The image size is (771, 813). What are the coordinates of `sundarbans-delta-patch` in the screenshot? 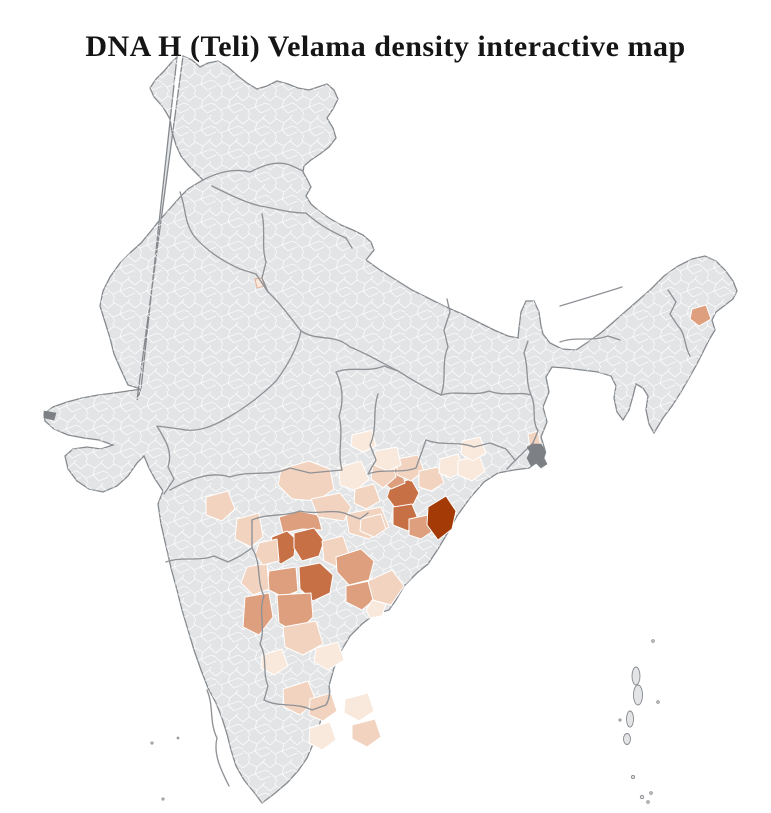 It's located at (537, 456).